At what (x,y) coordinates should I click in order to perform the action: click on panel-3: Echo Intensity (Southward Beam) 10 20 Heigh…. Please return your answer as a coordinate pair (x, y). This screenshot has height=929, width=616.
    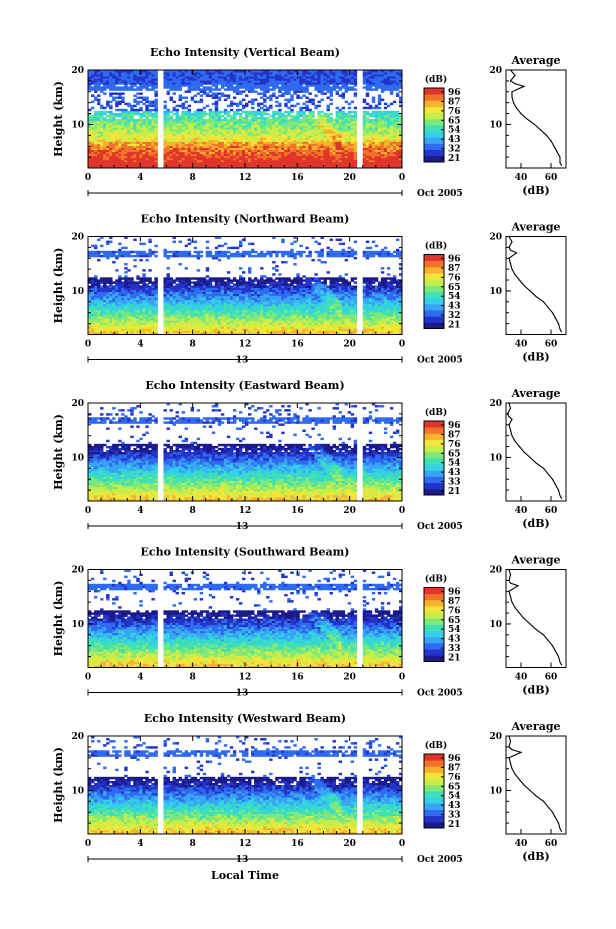
    Looking at the image, I should click on (309, 622).